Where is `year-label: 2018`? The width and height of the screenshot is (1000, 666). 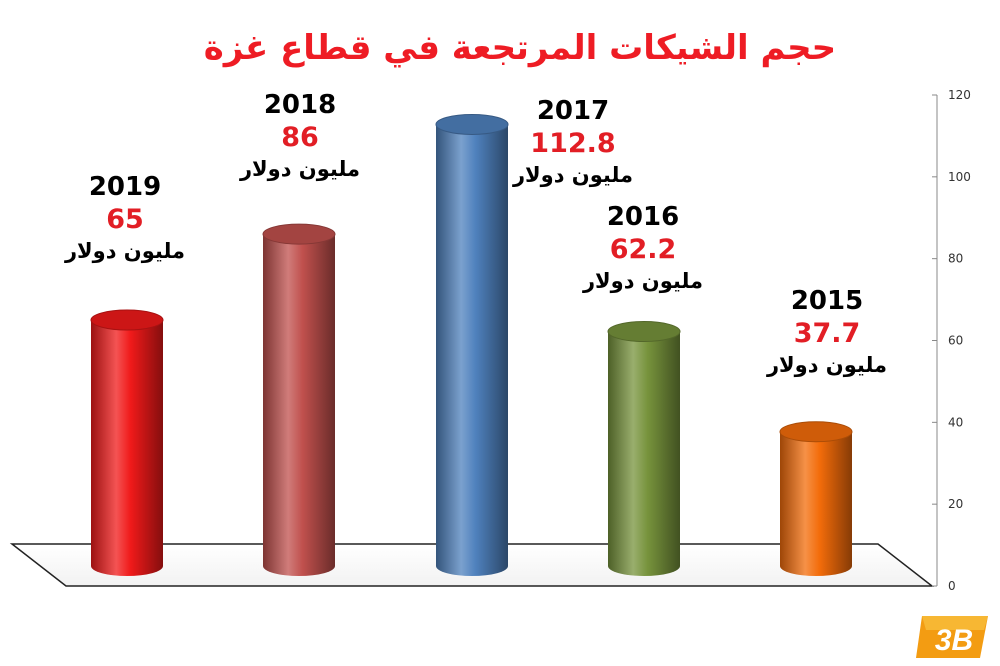 year-label: 2018 is located at coordinates (300, 105).